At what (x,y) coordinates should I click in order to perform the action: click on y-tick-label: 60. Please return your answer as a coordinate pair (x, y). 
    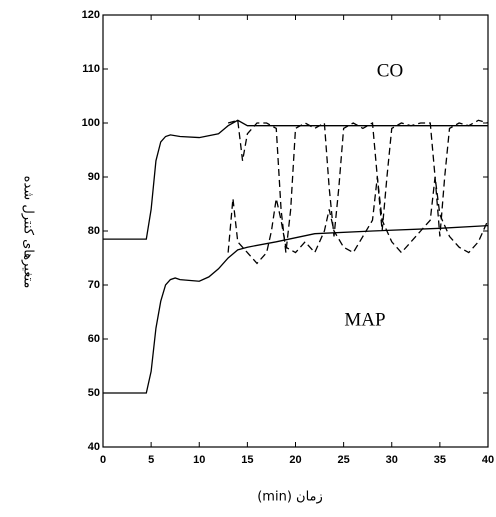
    Looking at the image, I should click on (94, 339).